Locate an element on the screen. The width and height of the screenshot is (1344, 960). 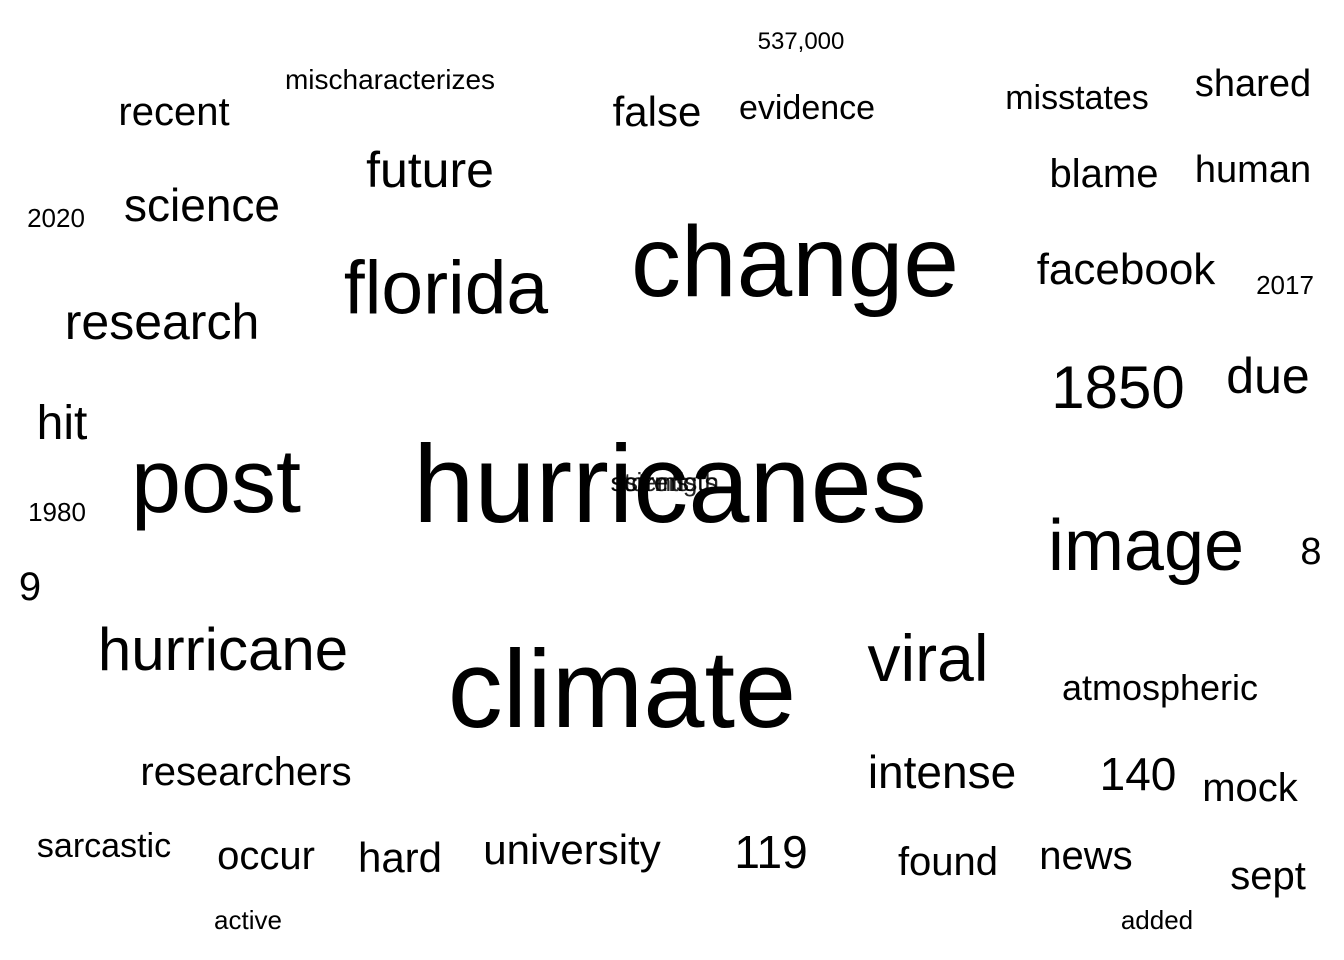
word-human: human is located at coordinates (1253, 170).